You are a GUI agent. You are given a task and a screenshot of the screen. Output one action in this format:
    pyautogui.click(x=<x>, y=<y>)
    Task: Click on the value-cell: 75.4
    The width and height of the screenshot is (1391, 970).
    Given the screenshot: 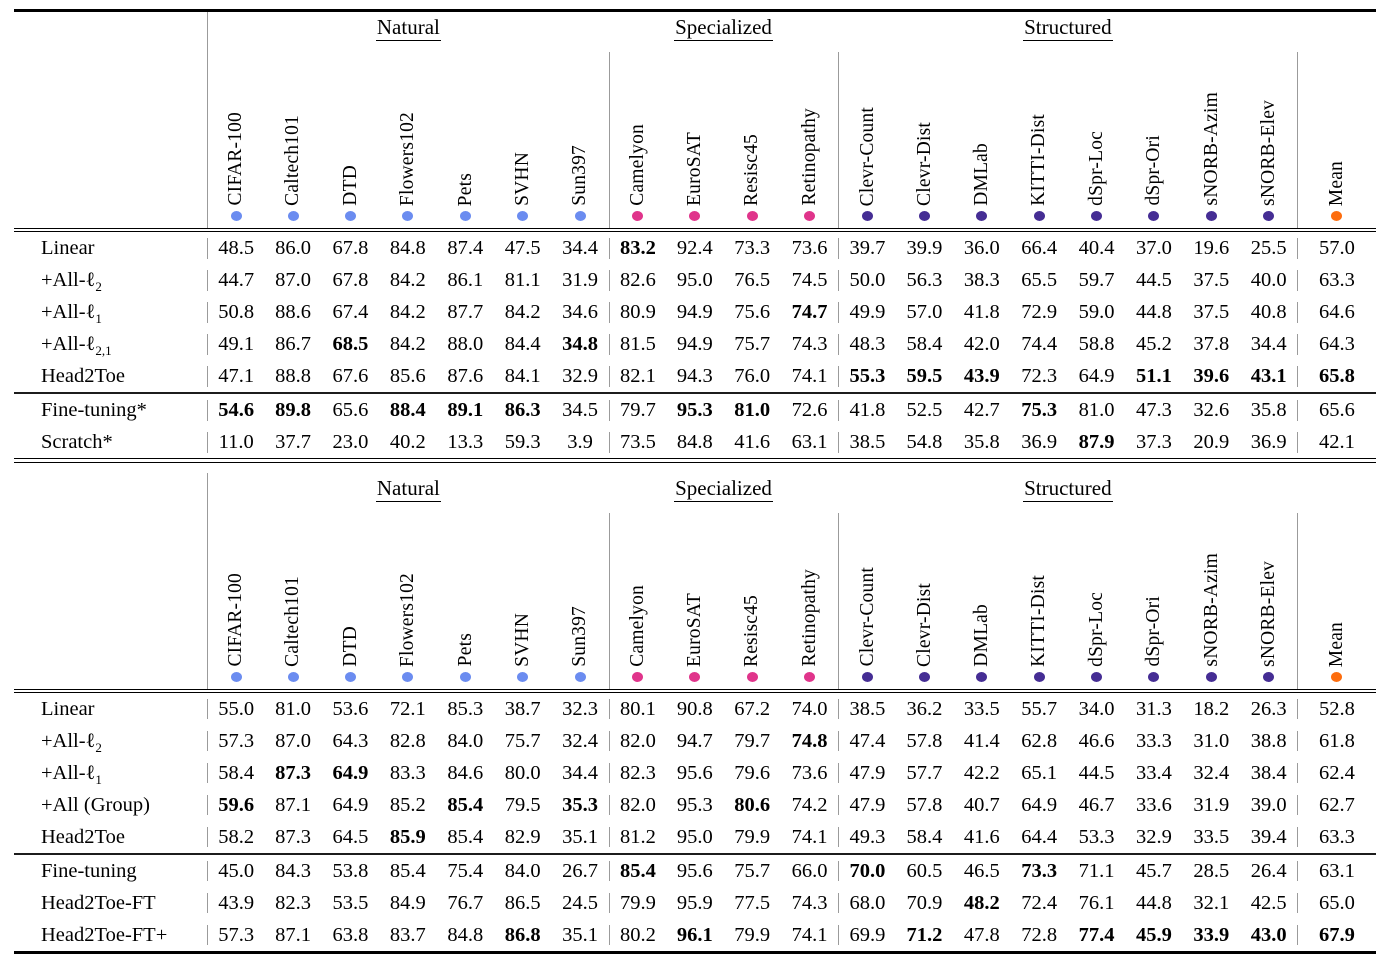 What is the action you would take?
    pyautogui.click(x=465, y=870)
    